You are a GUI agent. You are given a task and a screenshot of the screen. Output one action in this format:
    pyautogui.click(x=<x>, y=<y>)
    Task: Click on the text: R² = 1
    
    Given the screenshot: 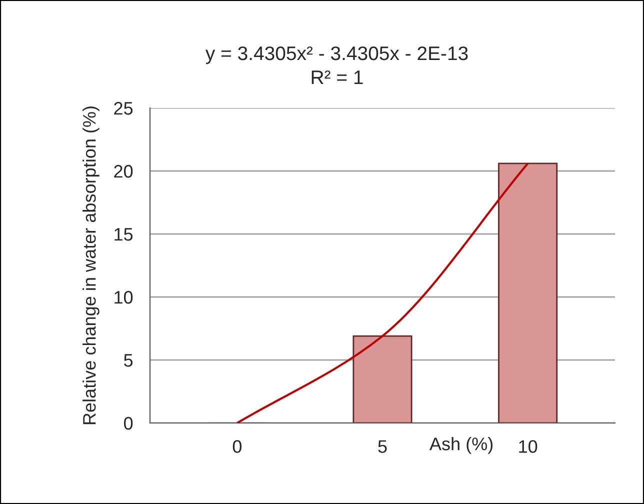 What is the action you would take?
    pyautogui.click(x=337, y=77)
    